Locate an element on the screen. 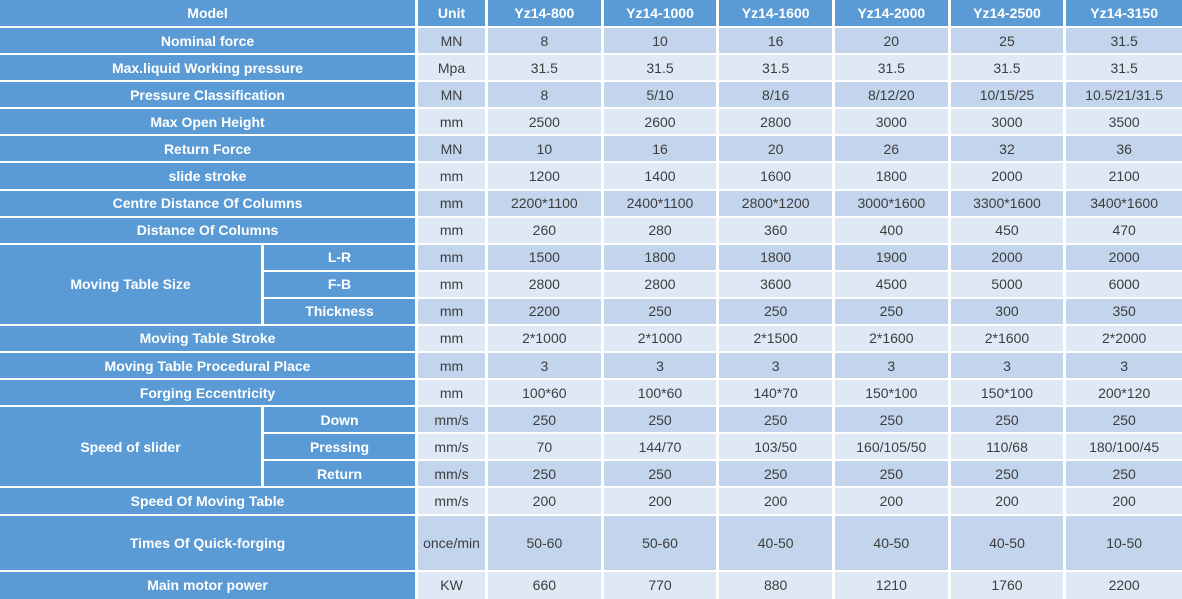 The image size is (1182, 599). sub-label: Down is located at coordinates (341, 421).